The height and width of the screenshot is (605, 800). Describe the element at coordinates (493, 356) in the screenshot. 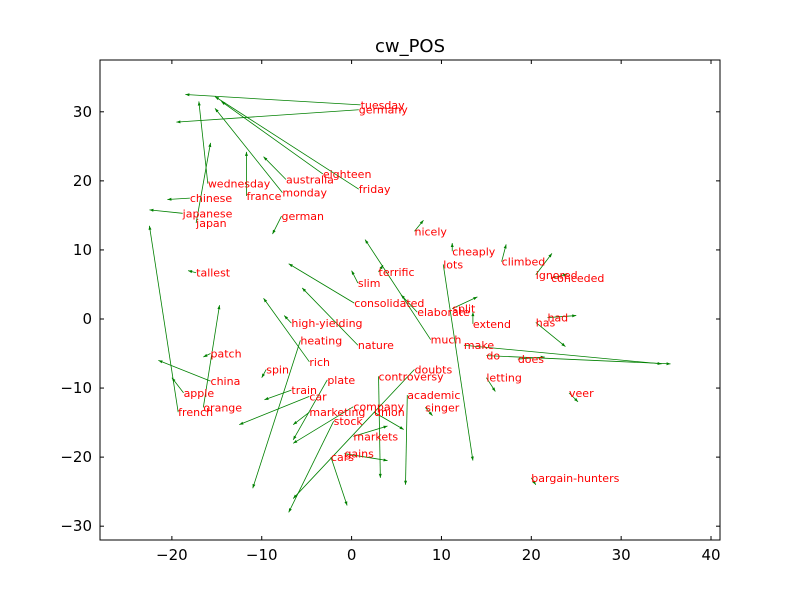

I see `point-label-do: do` at that location.